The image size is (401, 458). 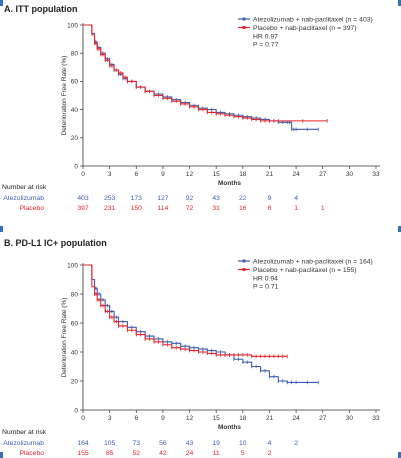 I want to click on risk-count: 5, so click(x=243, y=453).